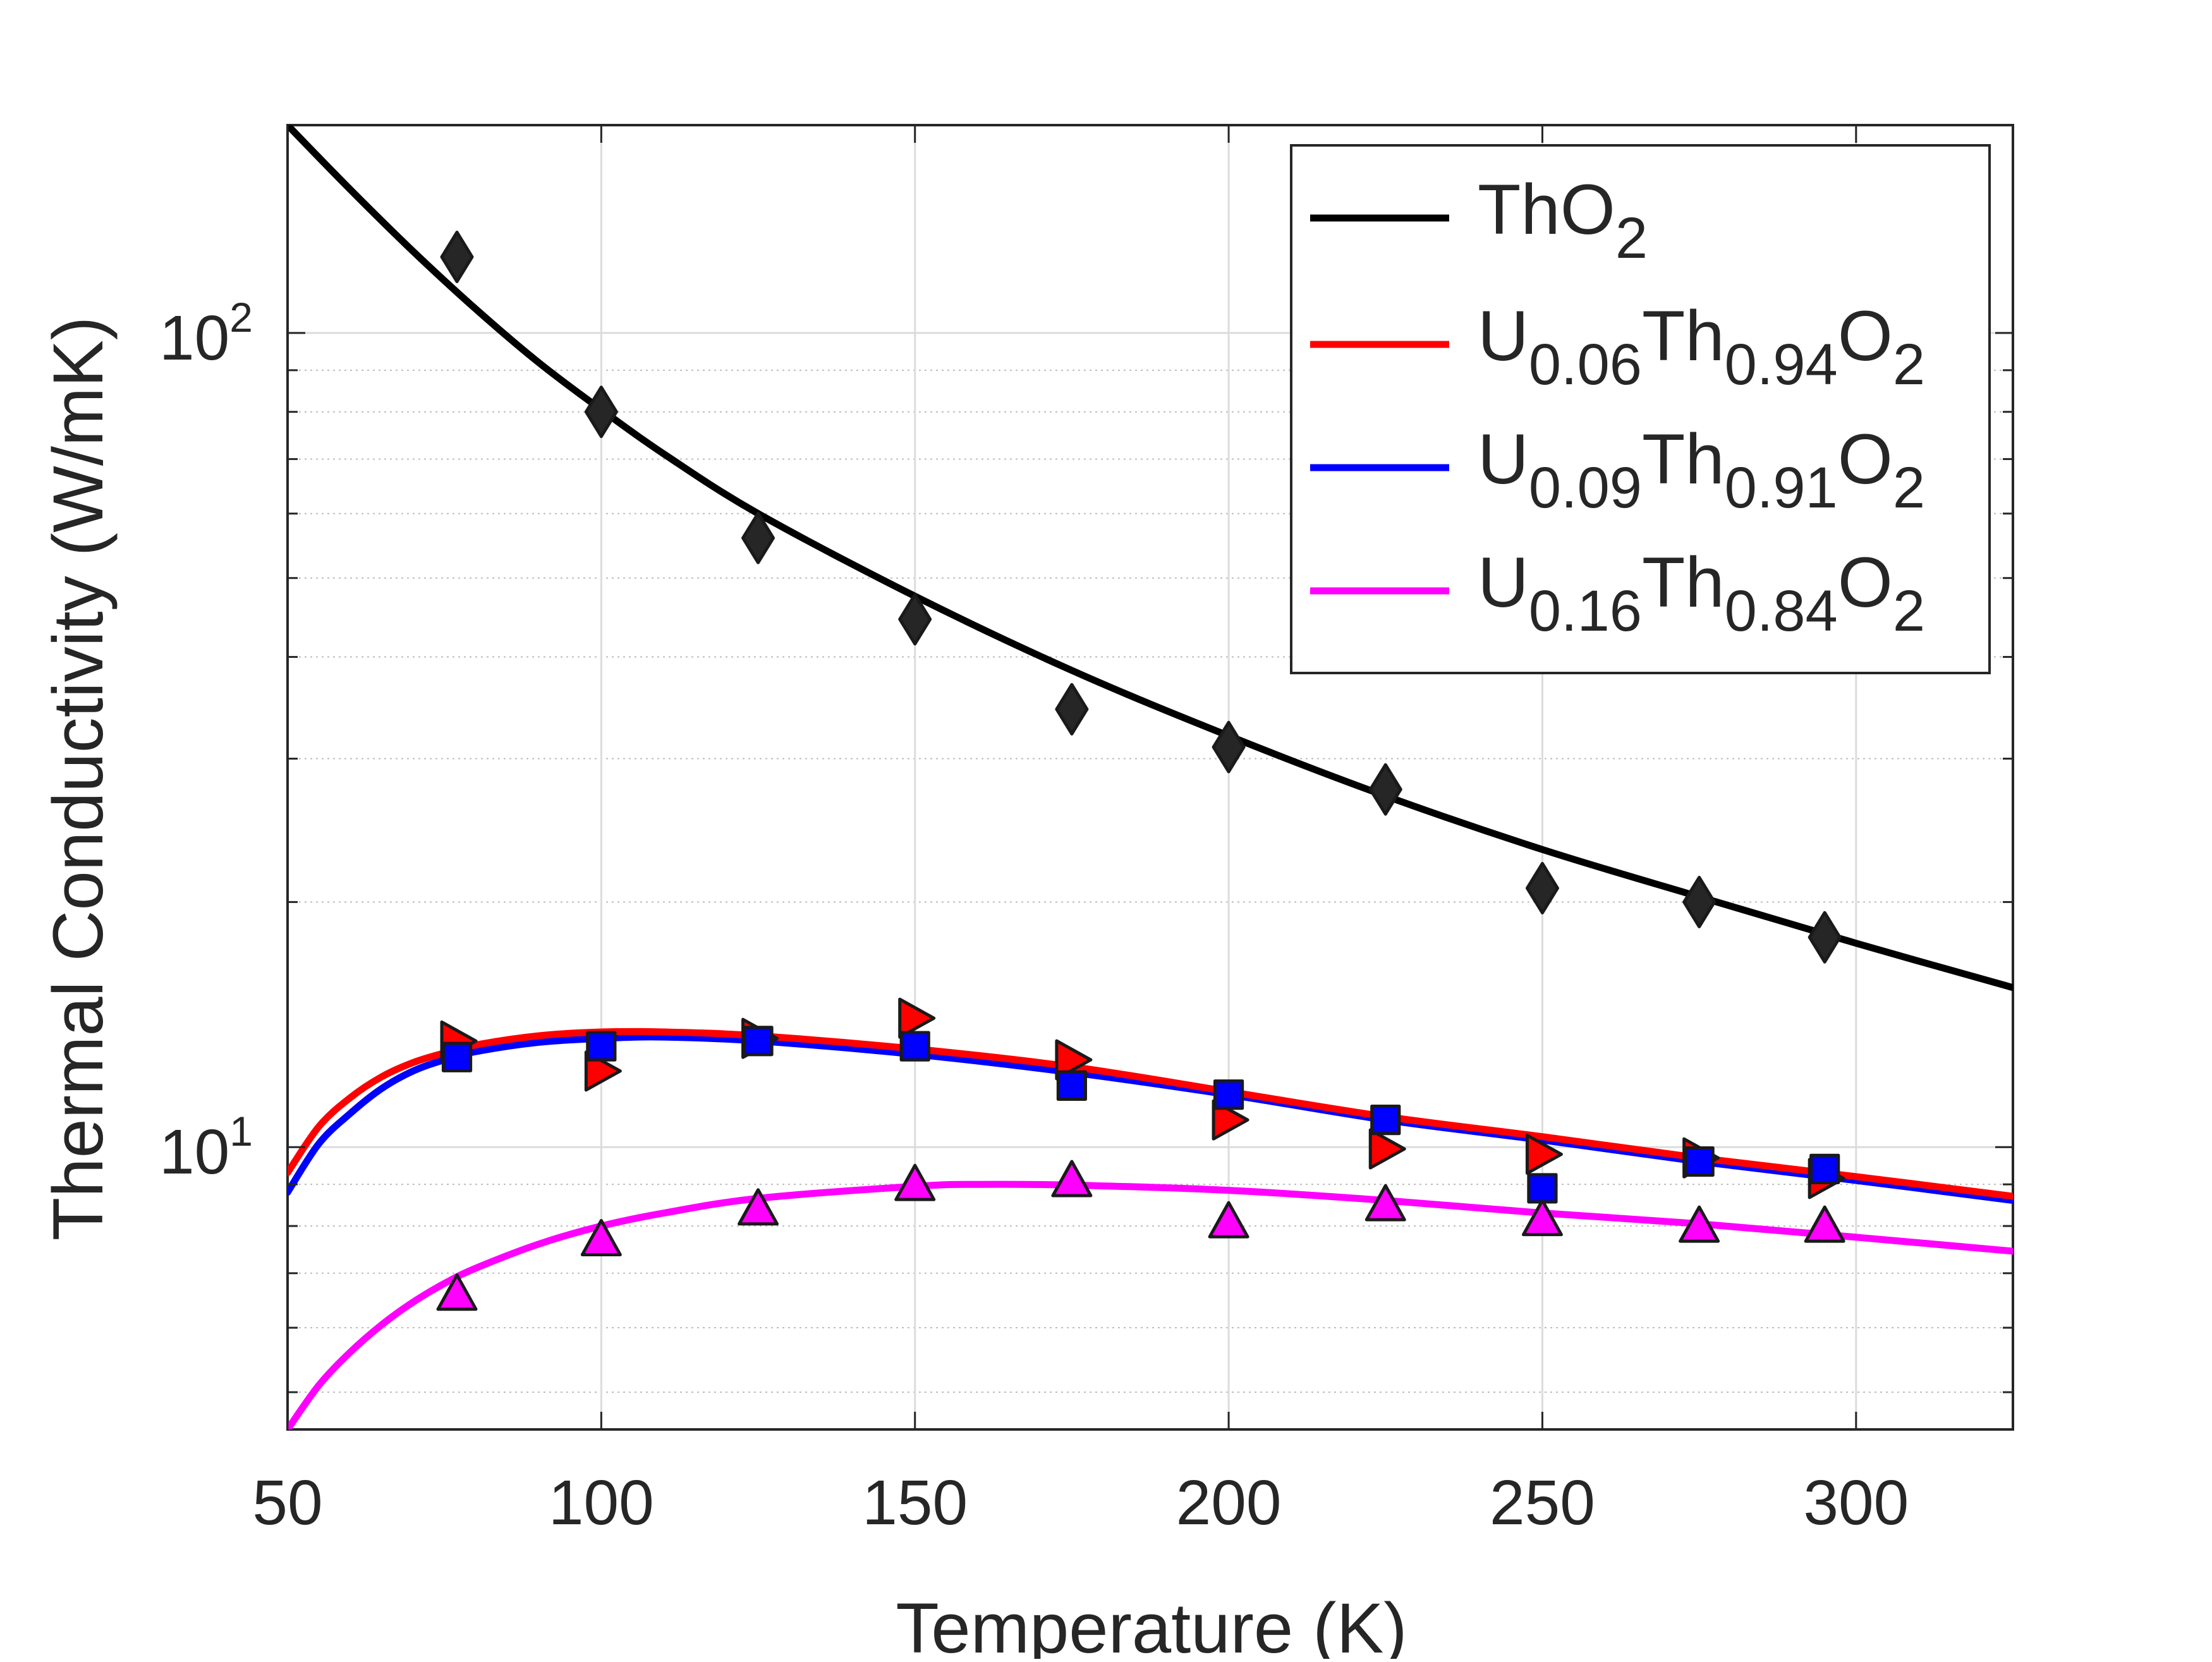 This screenshot has height=1662, width=2212. I want to click on y-axis-label: Thermal Conductivity (W/mK), so click(78, 778).